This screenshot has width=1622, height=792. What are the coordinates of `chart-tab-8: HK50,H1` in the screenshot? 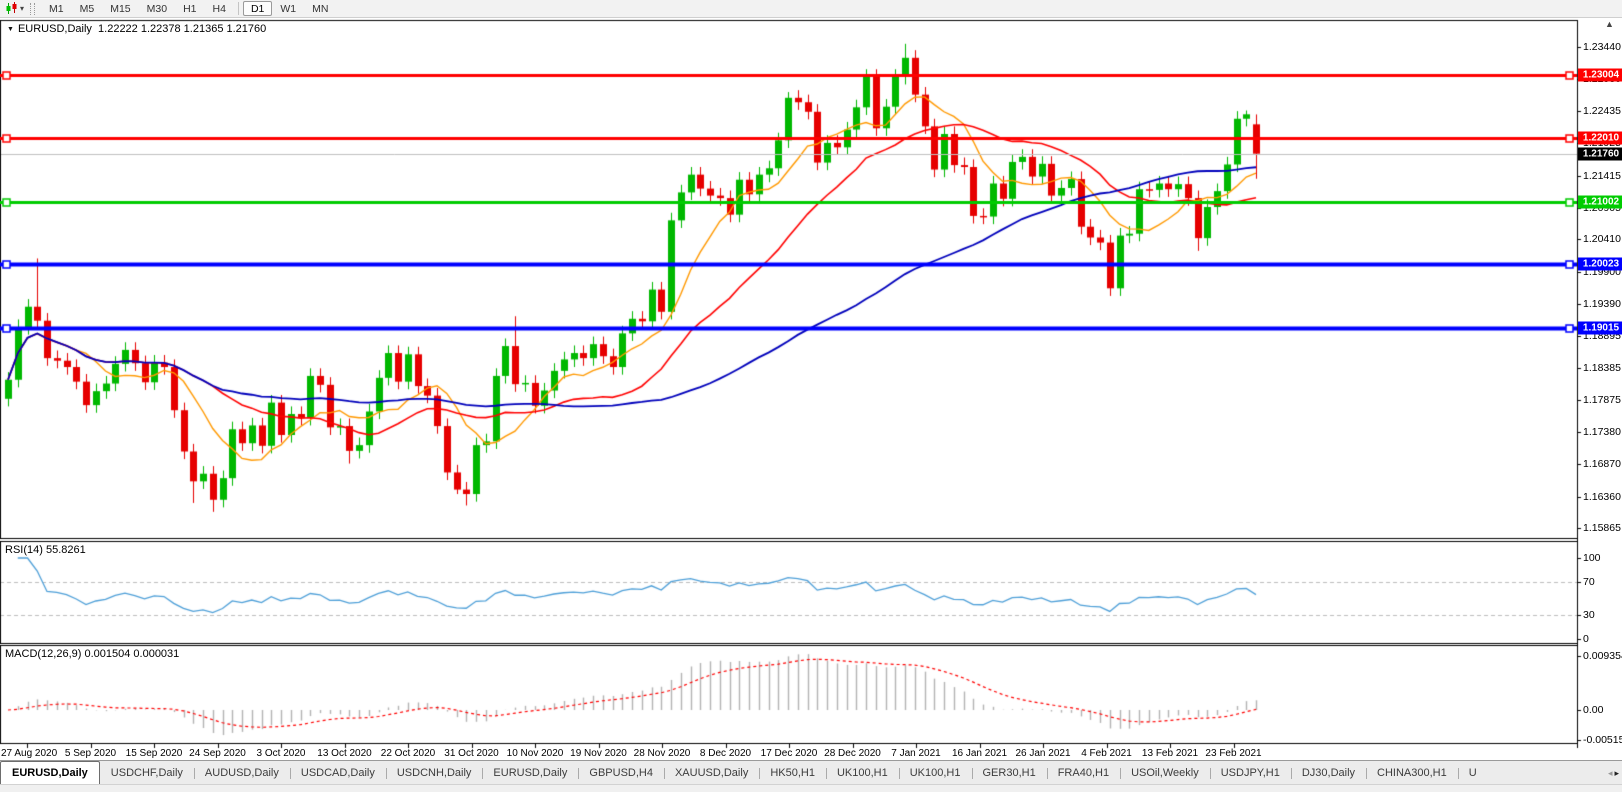 It's located at (792, 773).